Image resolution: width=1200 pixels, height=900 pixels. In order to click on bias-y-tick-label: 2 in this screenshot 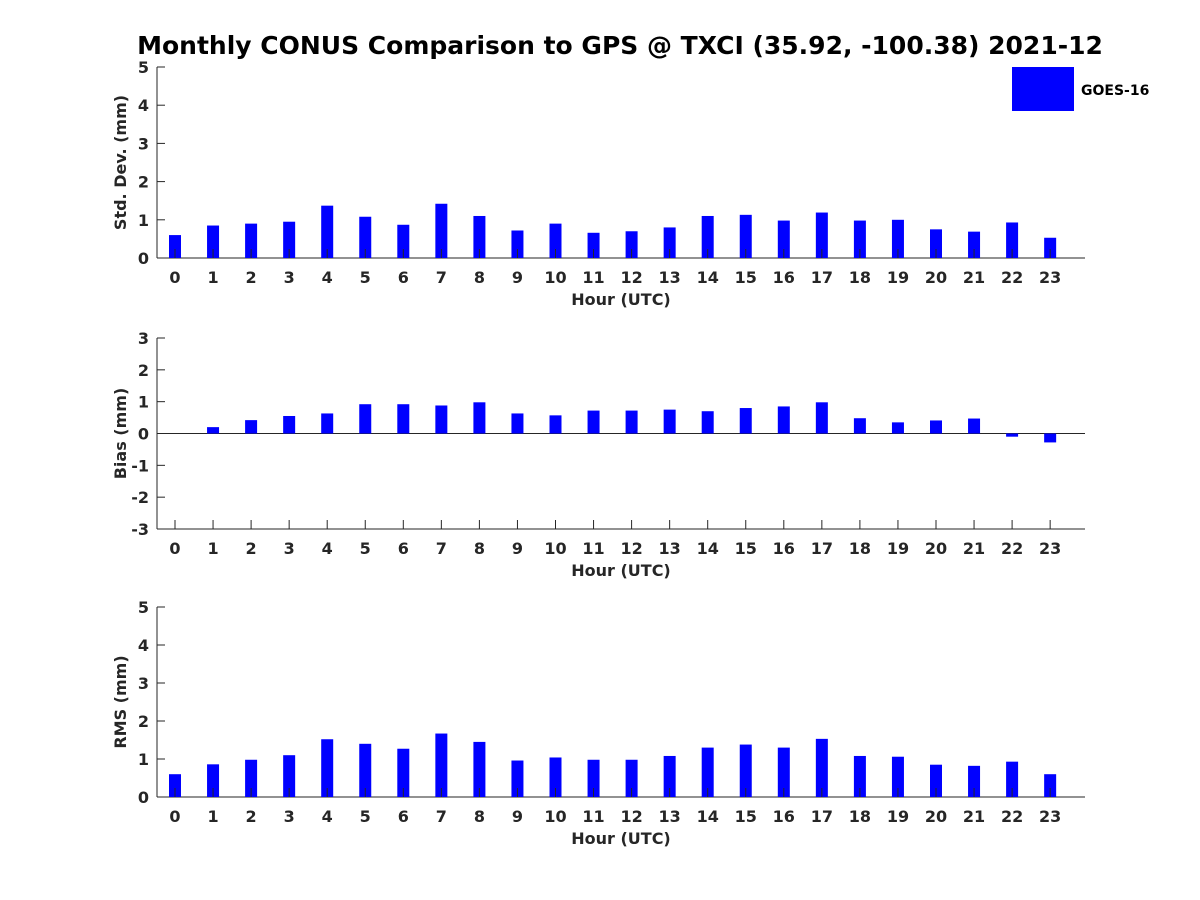, I will do `click(143, 370)`.